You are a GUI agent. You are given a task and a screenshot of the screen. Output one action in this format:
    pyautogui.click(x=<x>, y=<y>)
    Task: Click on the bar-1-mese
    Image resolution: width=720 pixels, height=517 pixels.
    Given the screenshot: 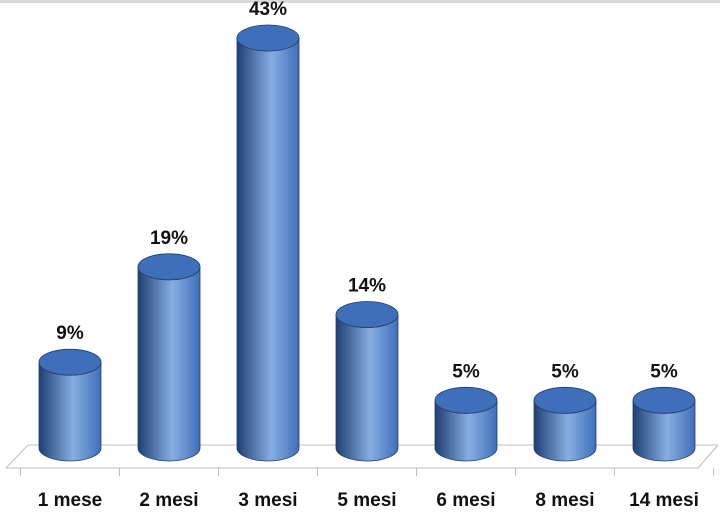 What is the action you would take?
    pyautogui.click(x=70, y=405)
    